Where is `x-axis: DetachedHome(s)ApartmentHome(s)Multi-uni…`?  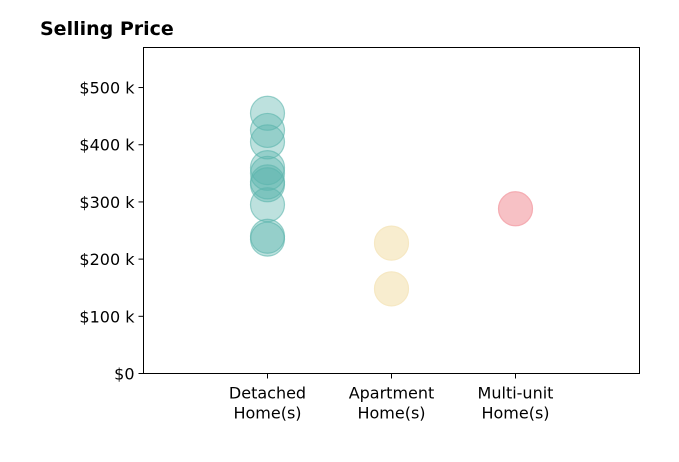
x-axis: DetachedHome(s)ApartmentHome(s)Multi-uni… is located at coordinates (391, 398).